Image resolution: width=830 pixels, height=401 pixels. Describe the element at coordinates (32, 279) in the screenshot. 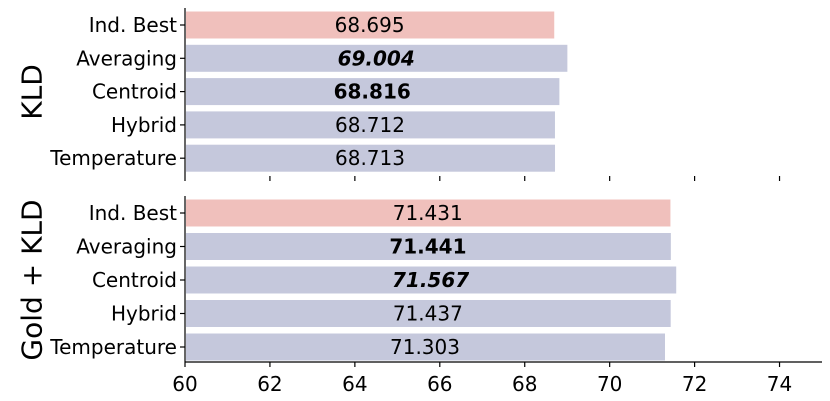

I see `panel-title-gold-kld: Gold + KLD` at that location.